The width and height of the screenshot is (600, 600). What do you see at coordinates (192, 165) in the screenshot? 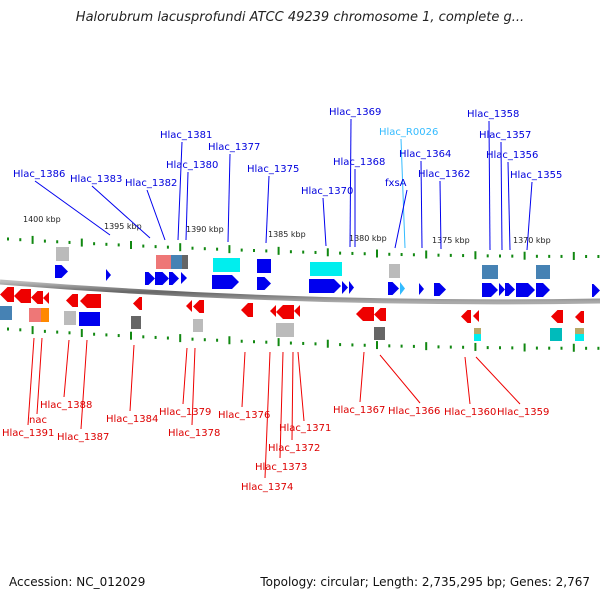
I see `gene-label: Hlac_1380` at bounding box center [192, 165].